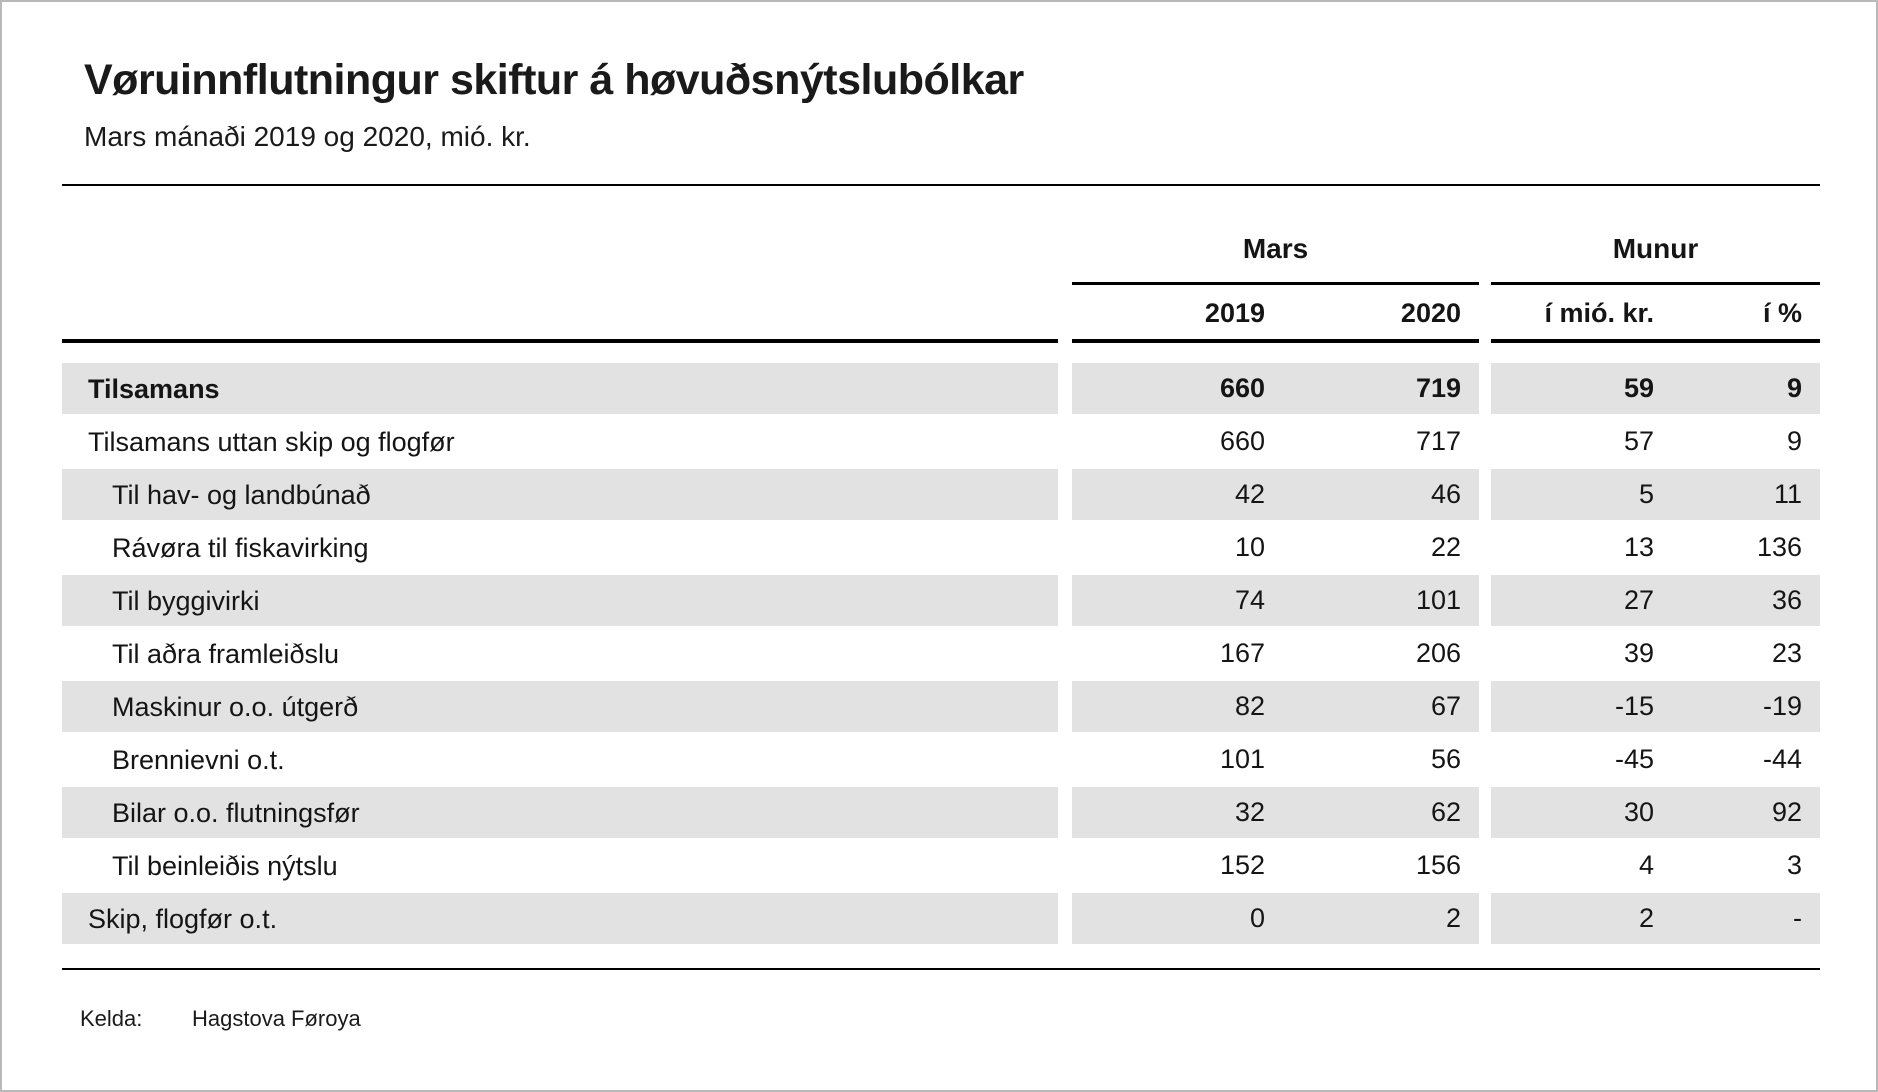 The width and height of the screenshot is (1878, 1092). I want to click on row-mars-cells: 82 67, so click(1275, 706).